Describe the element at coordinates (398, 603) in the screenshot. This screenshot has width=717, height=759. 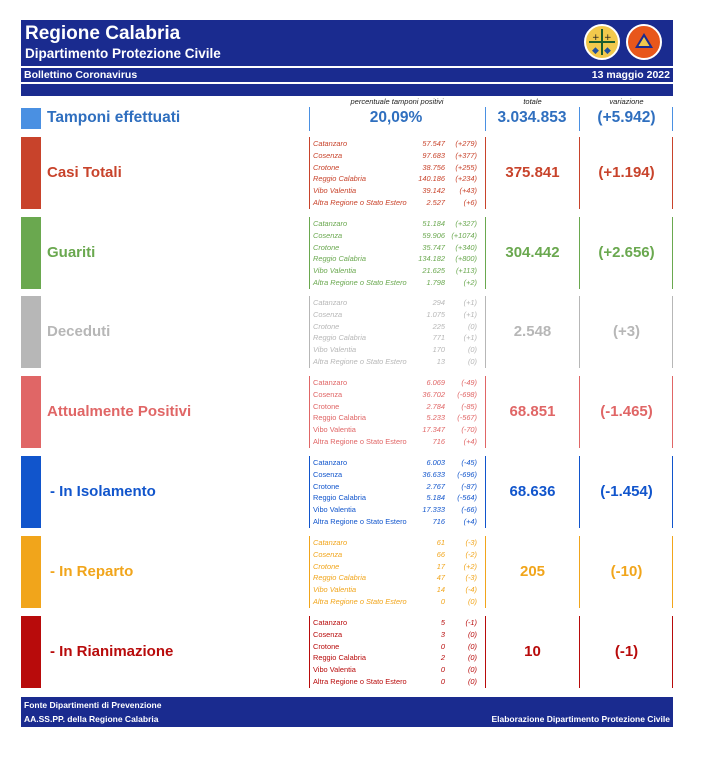
I see `province-row: Altra Regione o Stato Estero 0 (0)` at that location.